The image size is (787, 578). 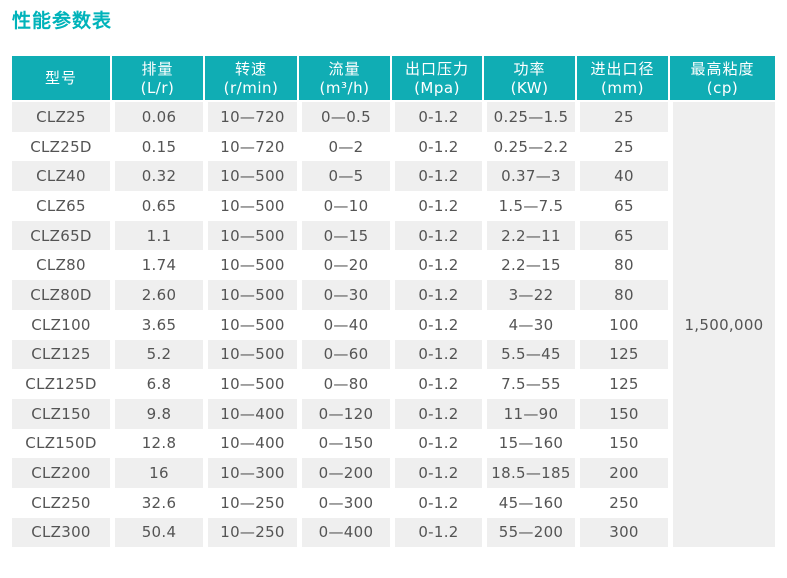 I want to click on table-row: CLZ300 50.4 10—250 0—400 0-1.2 55—200 300, so click(x=393, y=532).